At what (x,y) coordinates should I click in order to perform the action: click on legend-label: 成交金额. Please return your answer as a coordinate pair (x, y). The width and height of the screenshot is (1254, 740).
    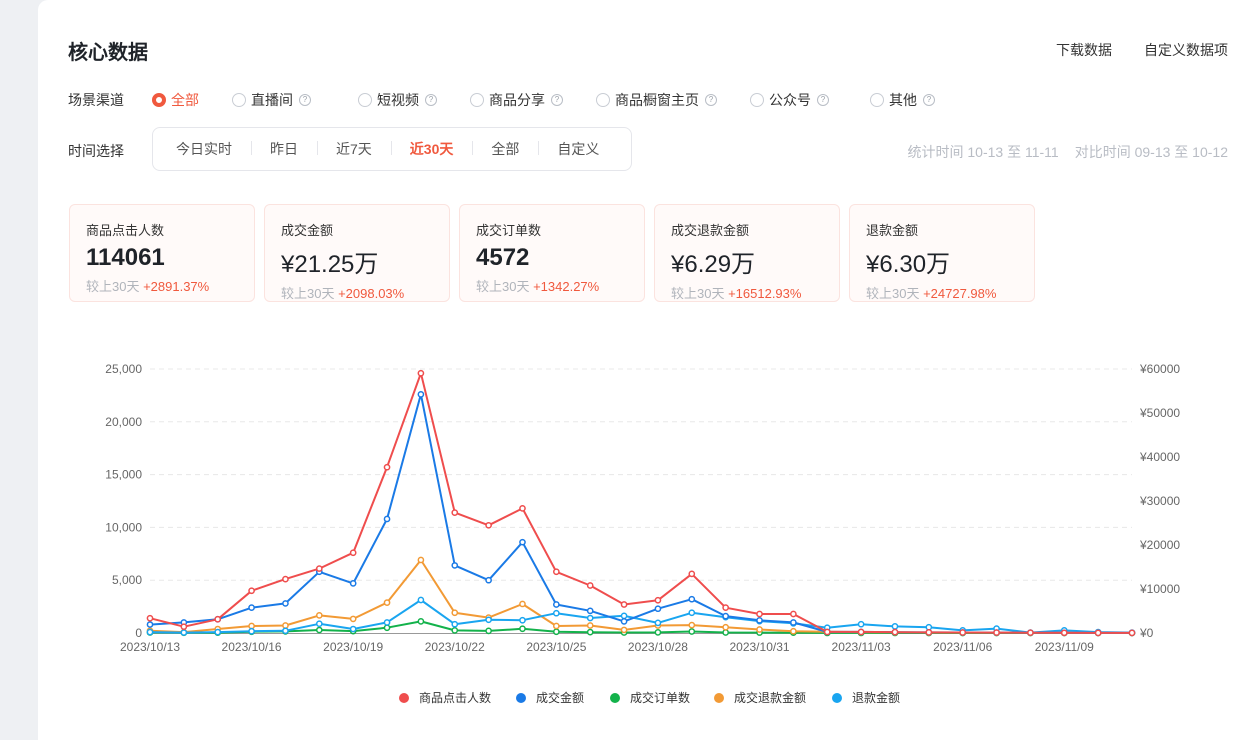
    Looking at the image, I should click on (560, 697).